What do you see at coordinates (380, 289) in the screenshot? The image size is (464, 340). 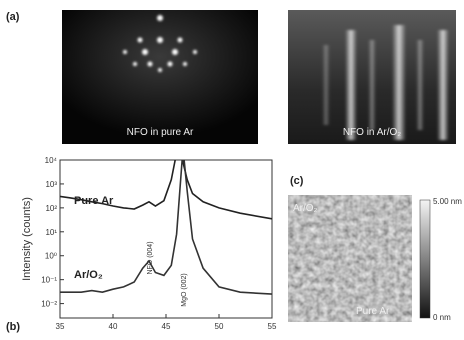 I see `afm-inset` at bounding box center [380, 289].